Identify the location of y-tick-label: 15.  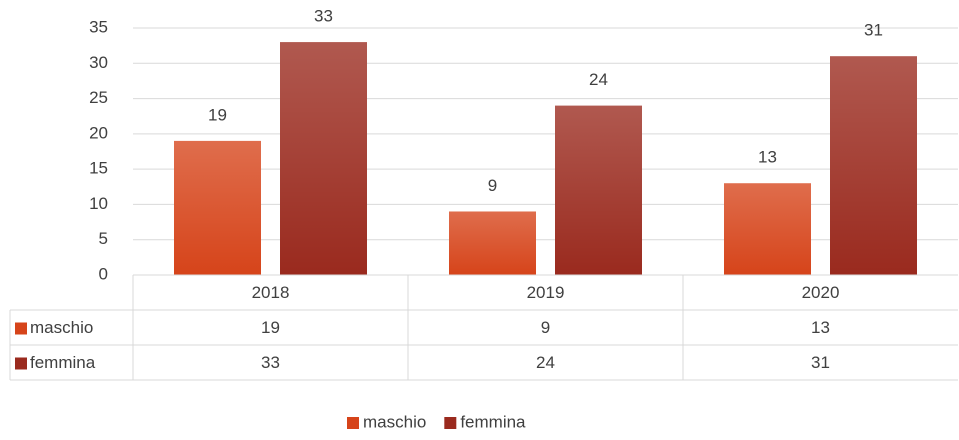
(98, 168).